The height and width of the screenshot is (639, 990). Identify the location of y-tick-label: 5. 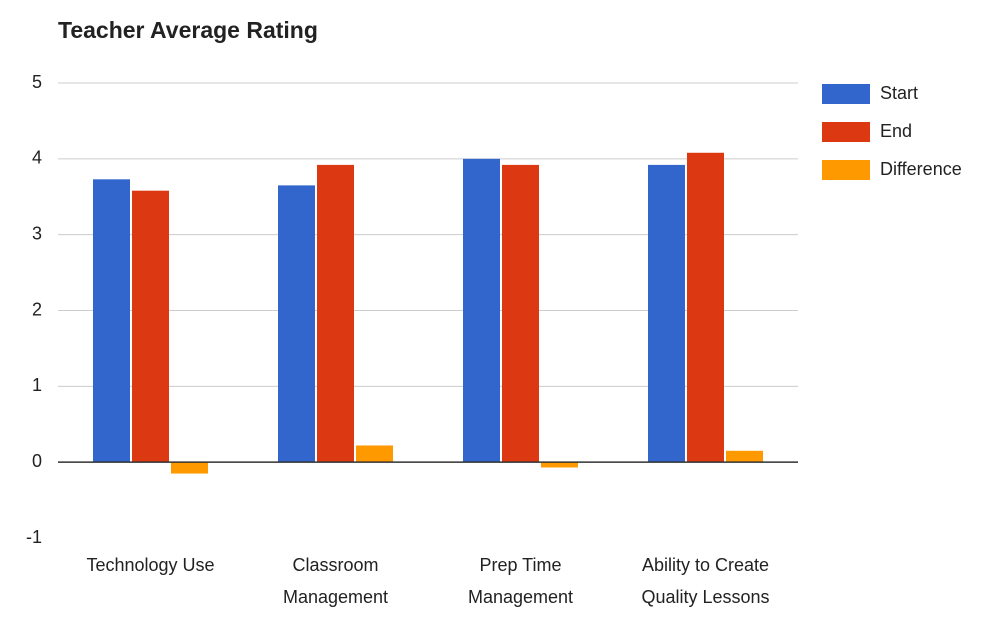
(37, 82).